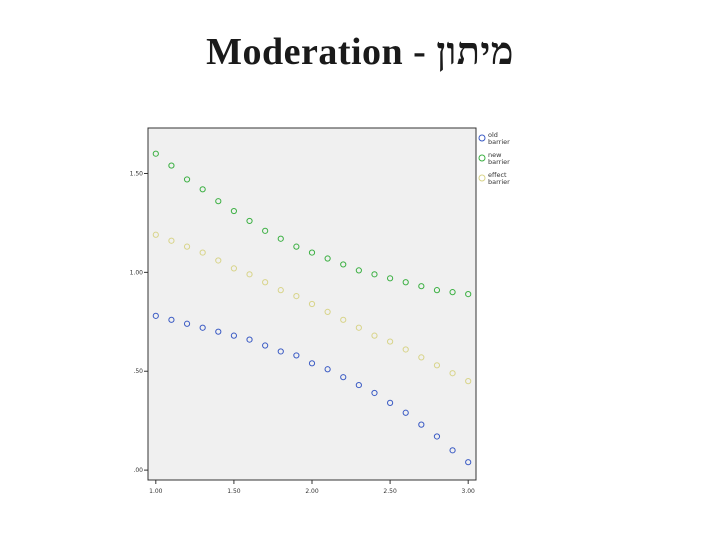  What do you see at coordinates (138, 371) in the screenshot?
I see `y-tick-label: .50` at bounding box center [138, 371].